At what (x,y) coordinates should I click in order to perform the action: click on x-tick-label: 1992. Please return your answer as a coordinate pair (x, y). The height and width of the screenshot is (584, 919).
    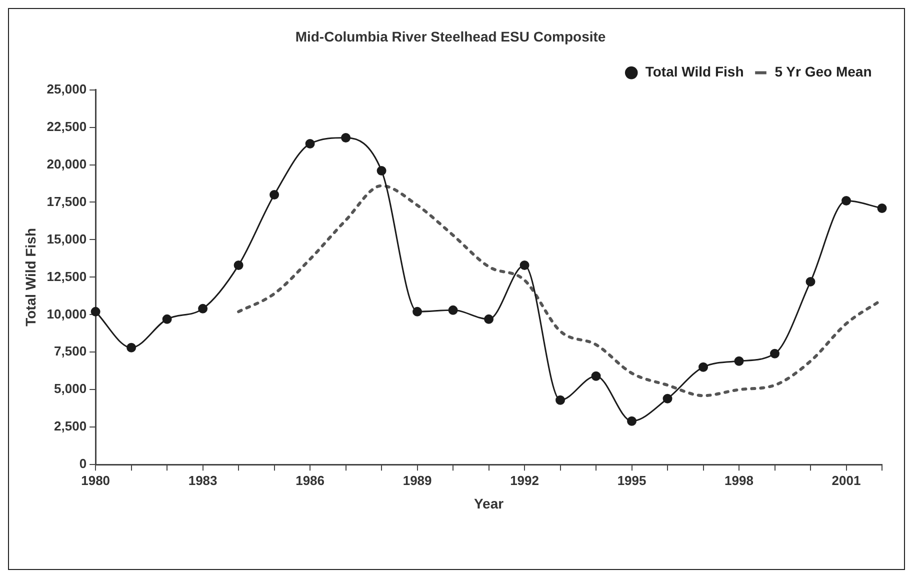
    Looking at the image, I should click on (524, 480).